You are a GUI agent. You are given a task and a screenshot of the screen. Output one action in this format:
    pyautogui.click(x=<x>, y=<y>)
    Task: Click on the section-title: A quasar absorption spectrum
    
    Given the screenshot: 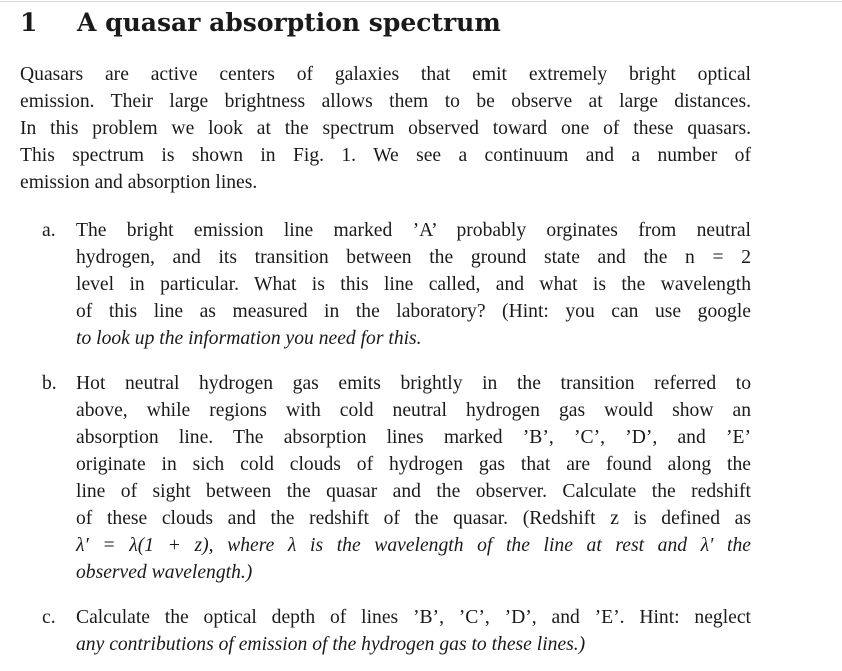 What is the action you would take?
    pyautogui.click(x=289, y=22)
    